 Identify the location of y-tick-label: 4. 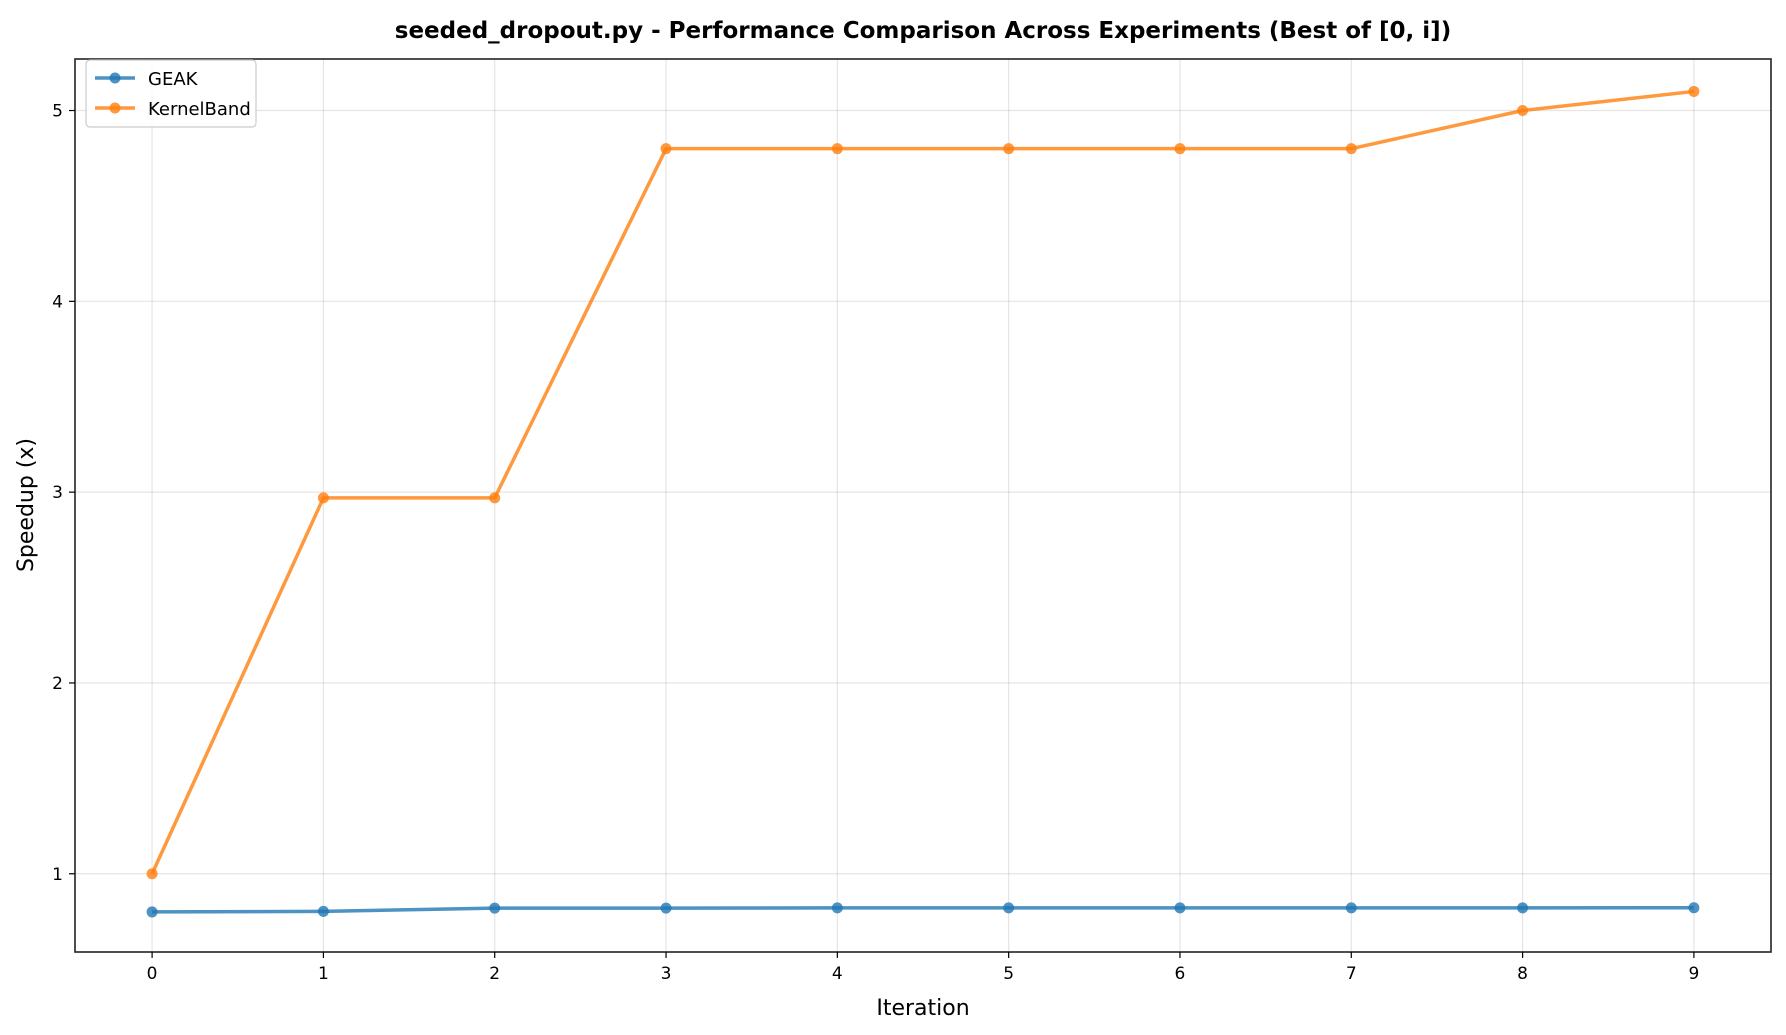
(57, 302).